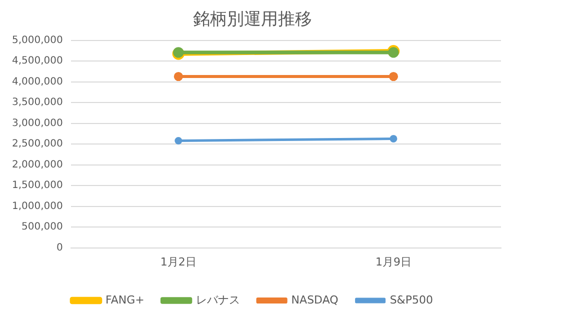 The image size is (565, 320). Describe the element at coordinates (37, 40) in the screenshot. I see `y-tick-label: 5,000,000` at that location.